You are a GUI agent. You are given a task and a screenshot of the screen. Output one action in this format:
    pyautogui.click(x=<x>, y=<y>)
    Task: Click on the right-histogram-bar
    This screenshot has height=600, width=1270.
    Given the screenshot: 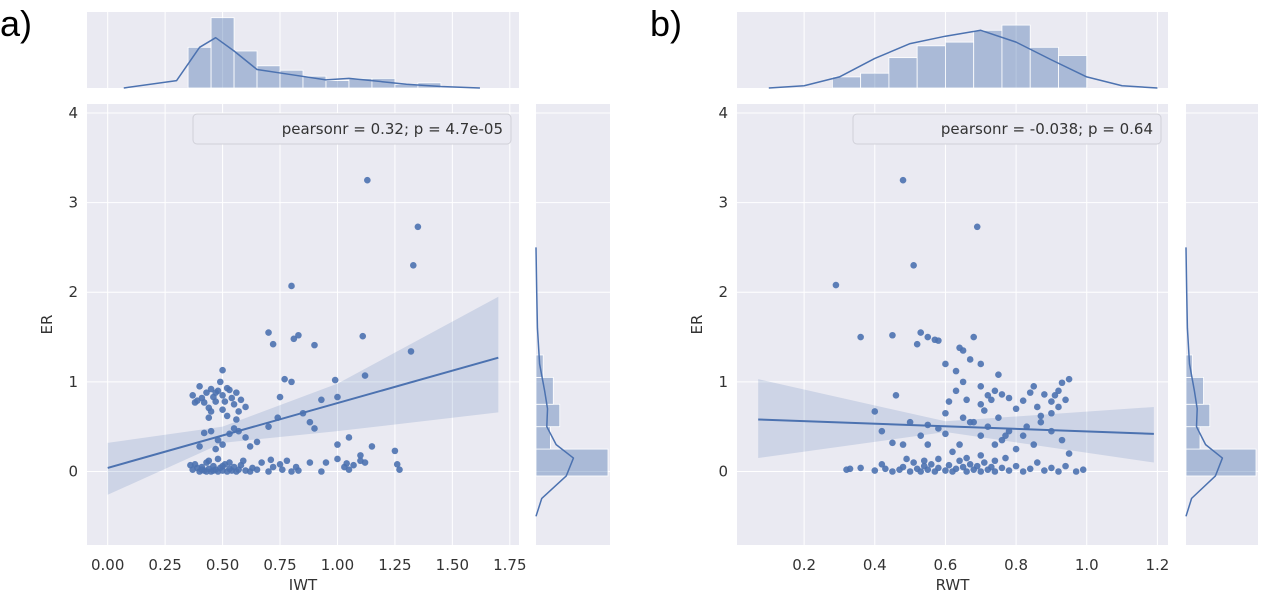 What is the action you would take?
    pyautogui.click(x=1198, y=415)
    